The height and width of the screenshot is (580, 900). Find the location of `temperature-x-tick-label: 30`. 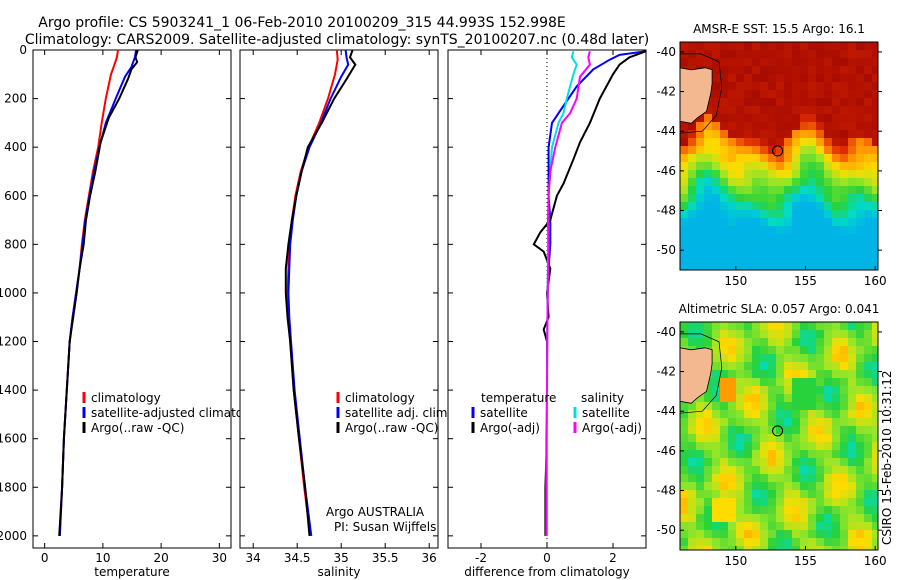

temperature-x-tick-label: 30 is located at coordinates (219, 558).